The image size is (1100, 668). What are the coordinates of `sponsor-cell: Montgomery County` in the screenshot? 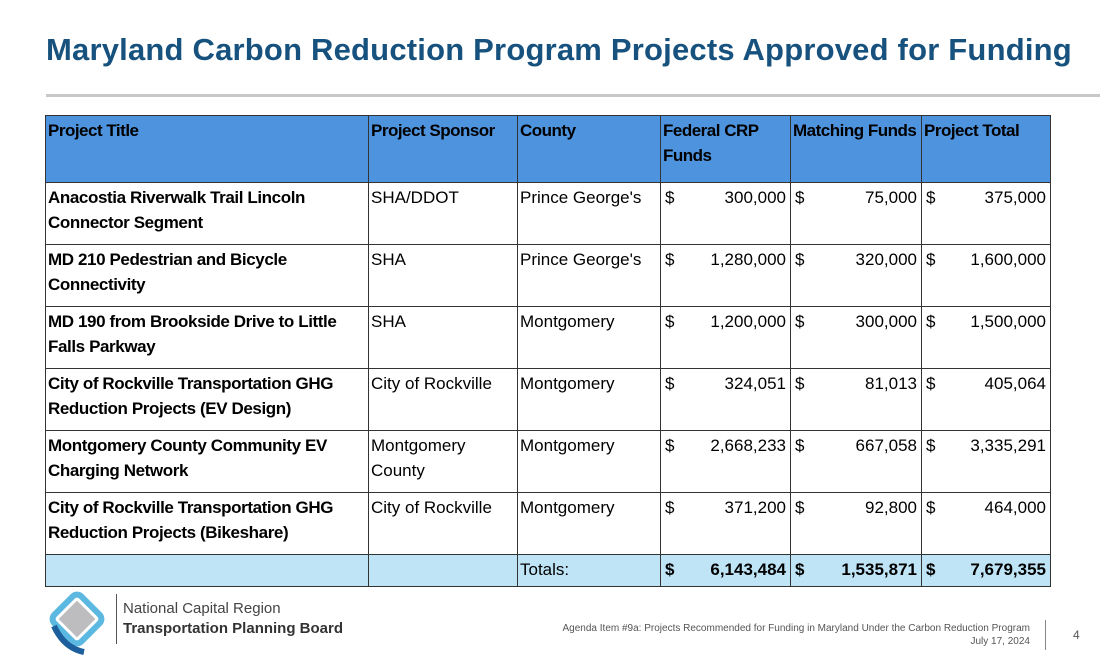 It's located at (443, 461).